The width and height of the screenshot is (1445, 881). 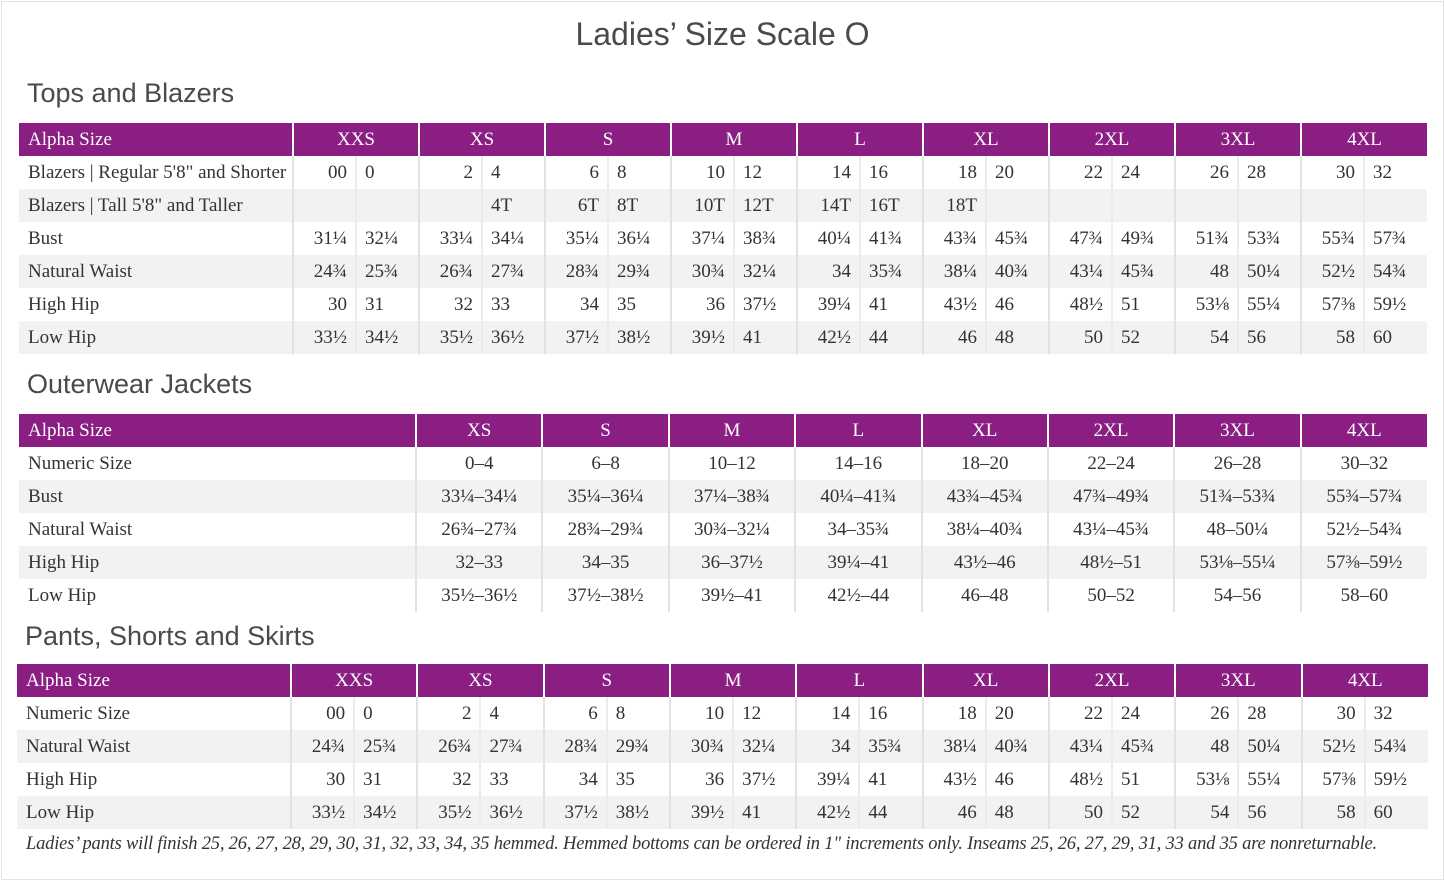 What do you see at coordinates (1110, 595) in the screenshot?
I see `table-cell: 50–52` at bounding box center [1110, 595].